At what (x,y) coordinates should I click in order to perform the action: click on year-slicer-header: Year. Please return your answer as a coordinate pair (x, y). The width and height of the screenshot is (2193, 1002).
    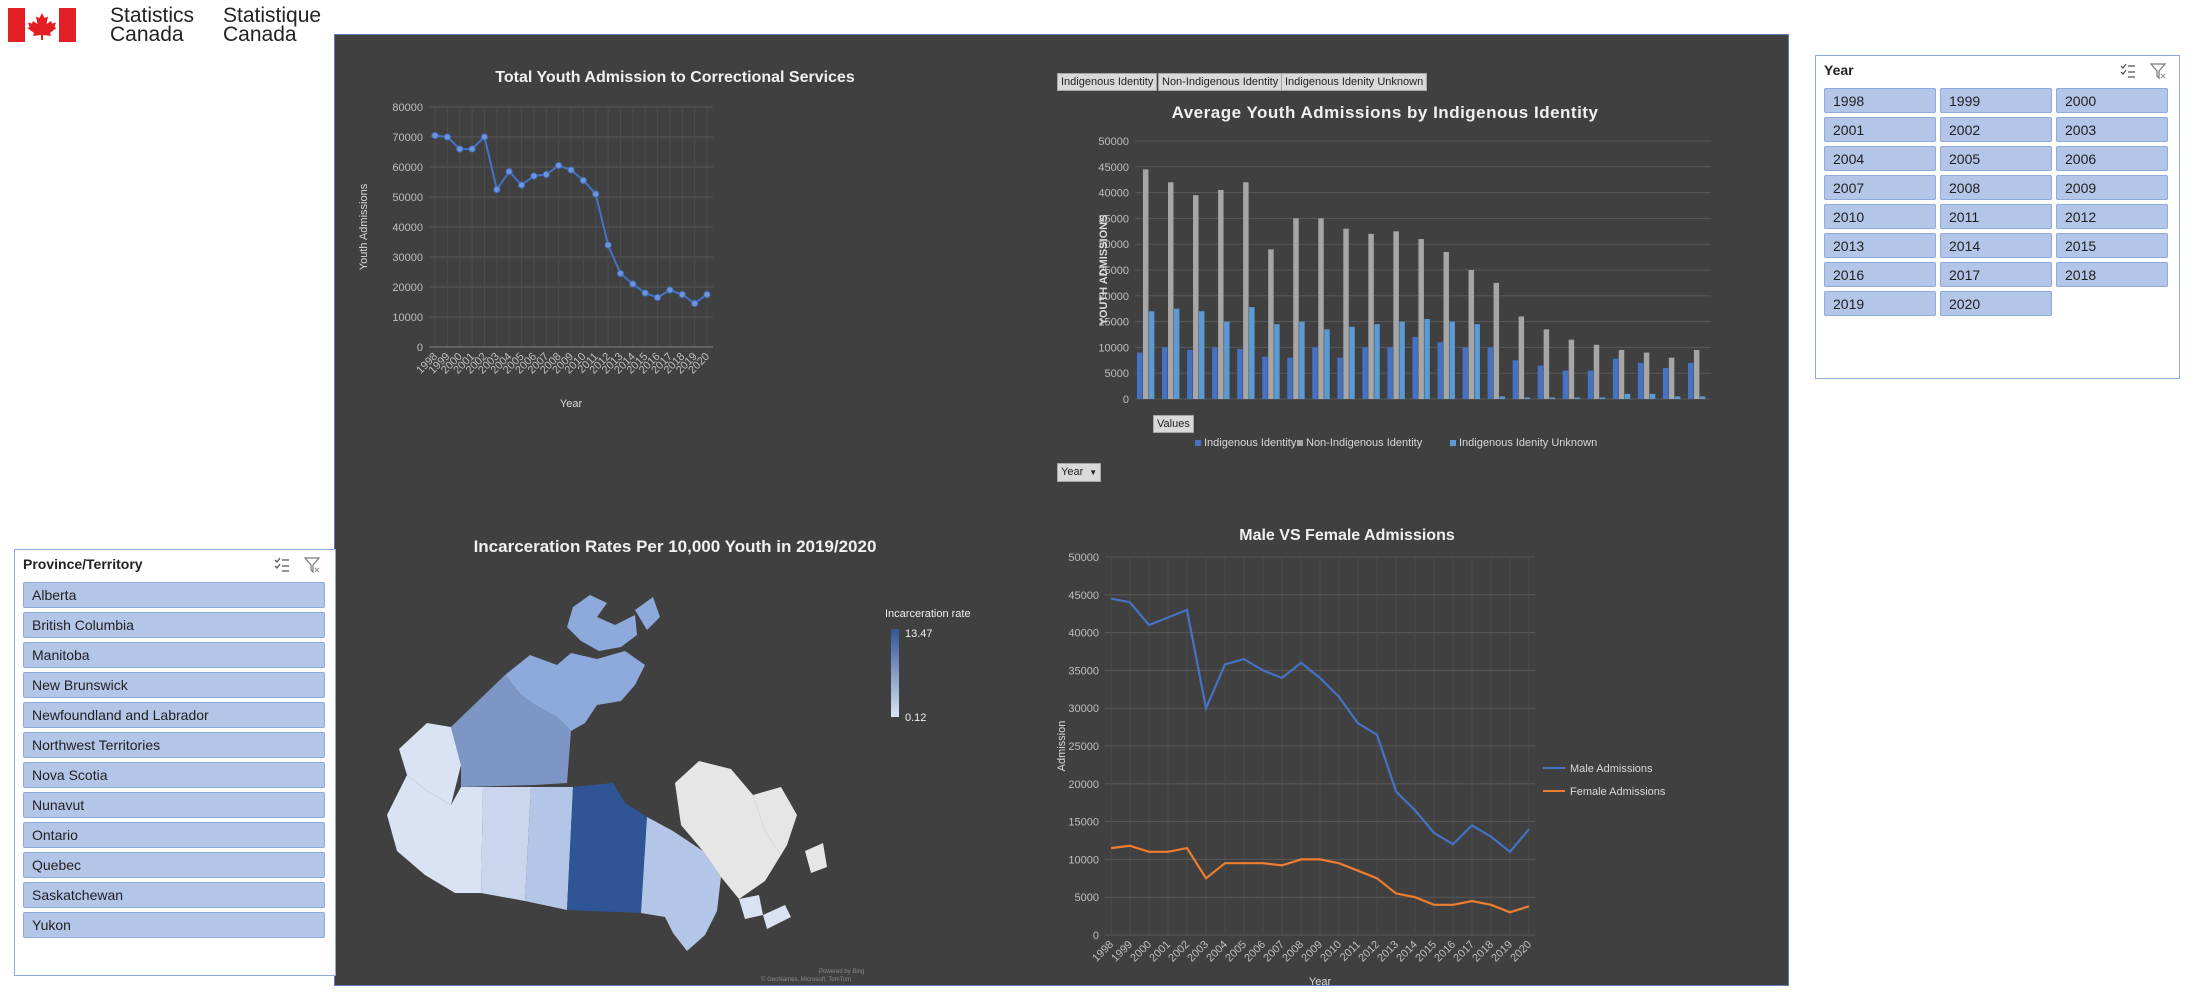
    Looking at the image, I should click on (1839, 70).